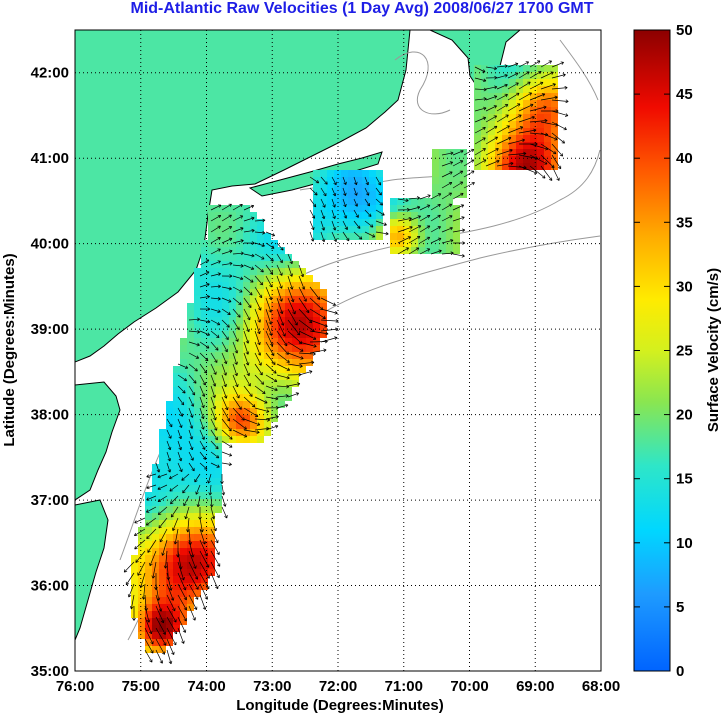 The height and width of the screenshot is (714, 724). Describe the element at coordinates (50, 158) in the screenshot. I see `y-tick-label: 41:00` at that location.